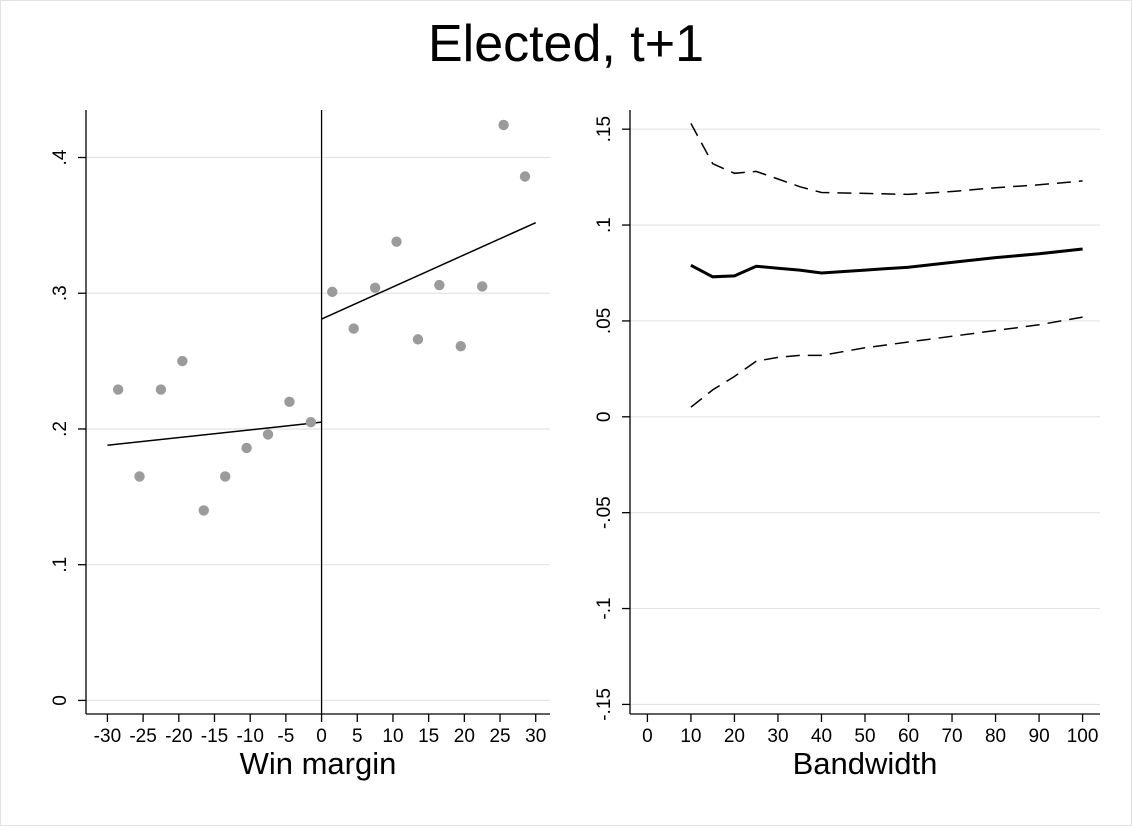  What do you see at coordinates (604, 704) in the screenshot?
I see `right-panel-y-tick-label: -.15` at bounding box center [604, 704].